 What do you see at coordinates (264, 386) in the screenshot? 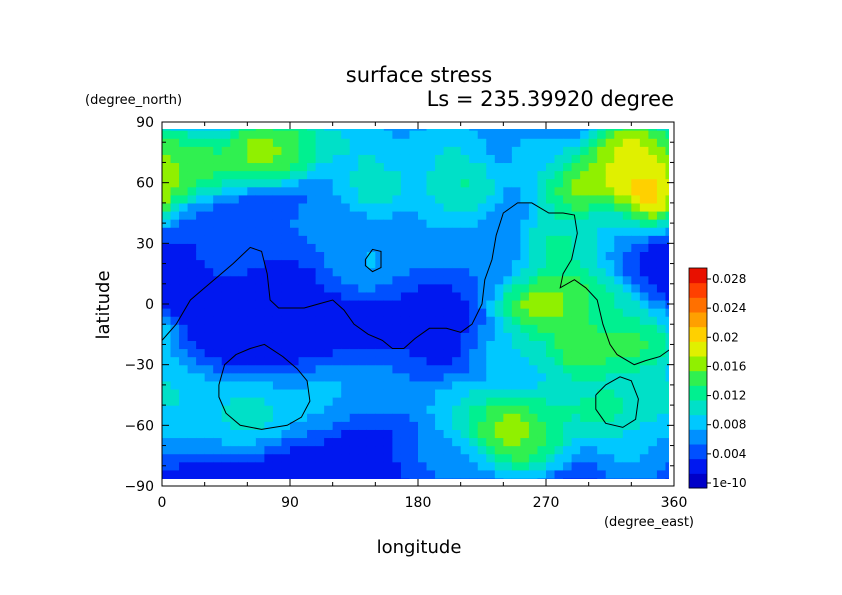
I see `contour-line` at bounding box center [264, 386].